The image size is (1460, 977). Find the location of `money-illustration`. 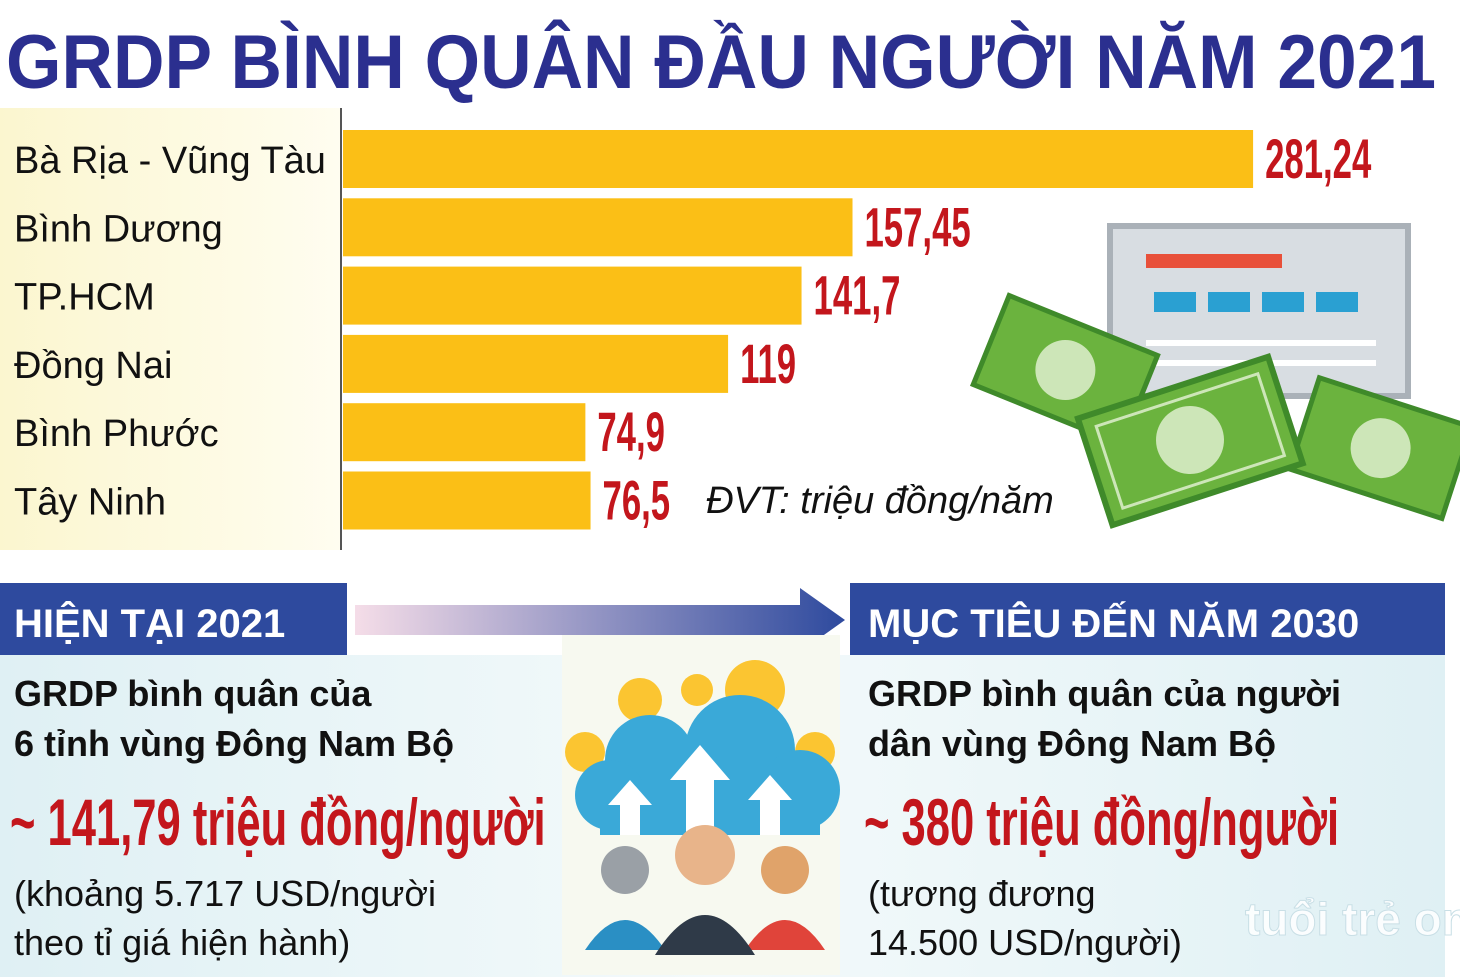

money-illustration is located at coordinates (1214, 376).